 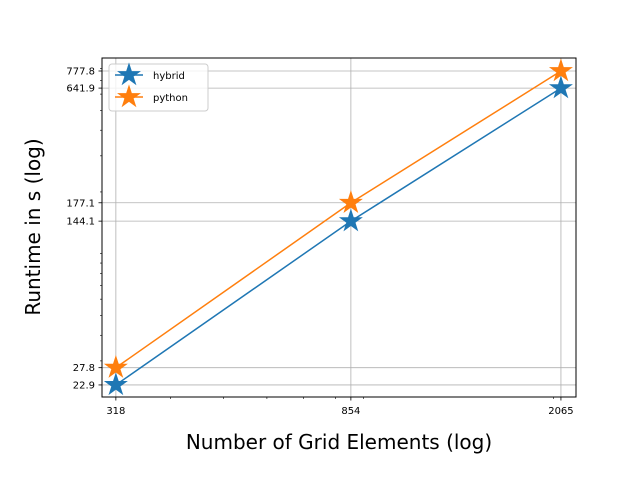 What do you see at coordinates (339, 442) in the screenshot?
I see `x-axis-label: Number of Grid Elements (log)` at bounding box center [339, 442].